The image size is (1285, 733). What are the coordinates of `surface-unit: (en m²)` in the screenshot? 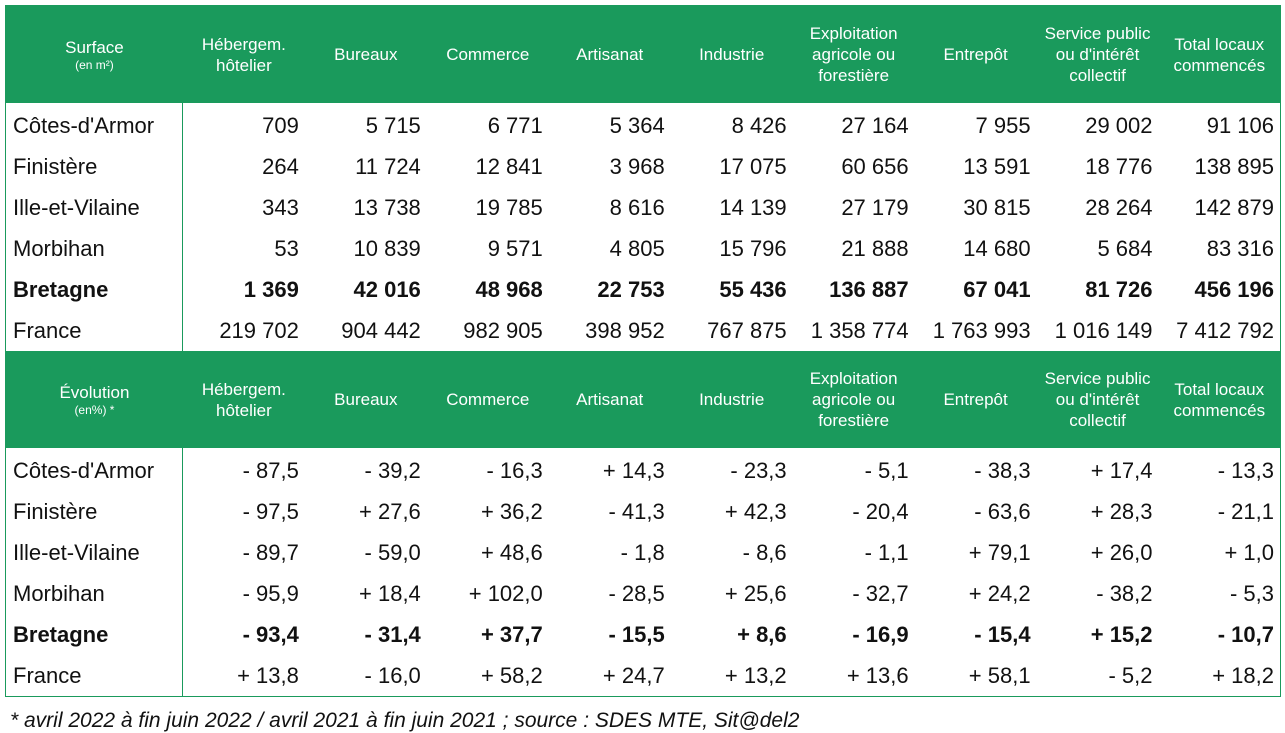 It's located at (94, 65).